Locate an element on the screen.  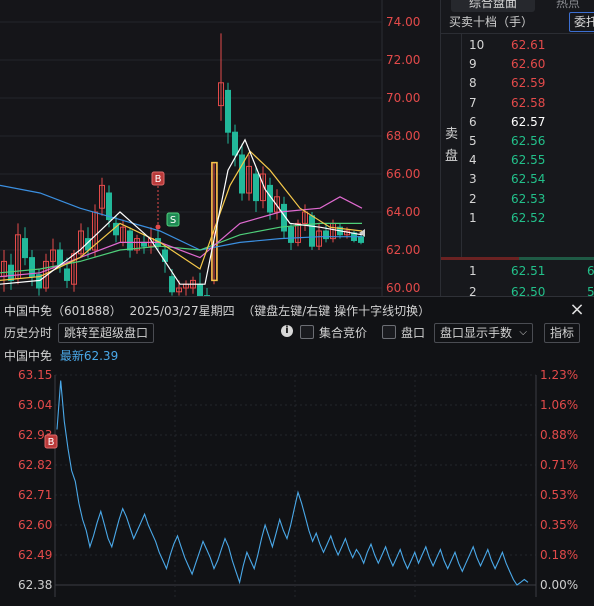
price-axis-label: 66.00 is located at coordinates (411, 174).